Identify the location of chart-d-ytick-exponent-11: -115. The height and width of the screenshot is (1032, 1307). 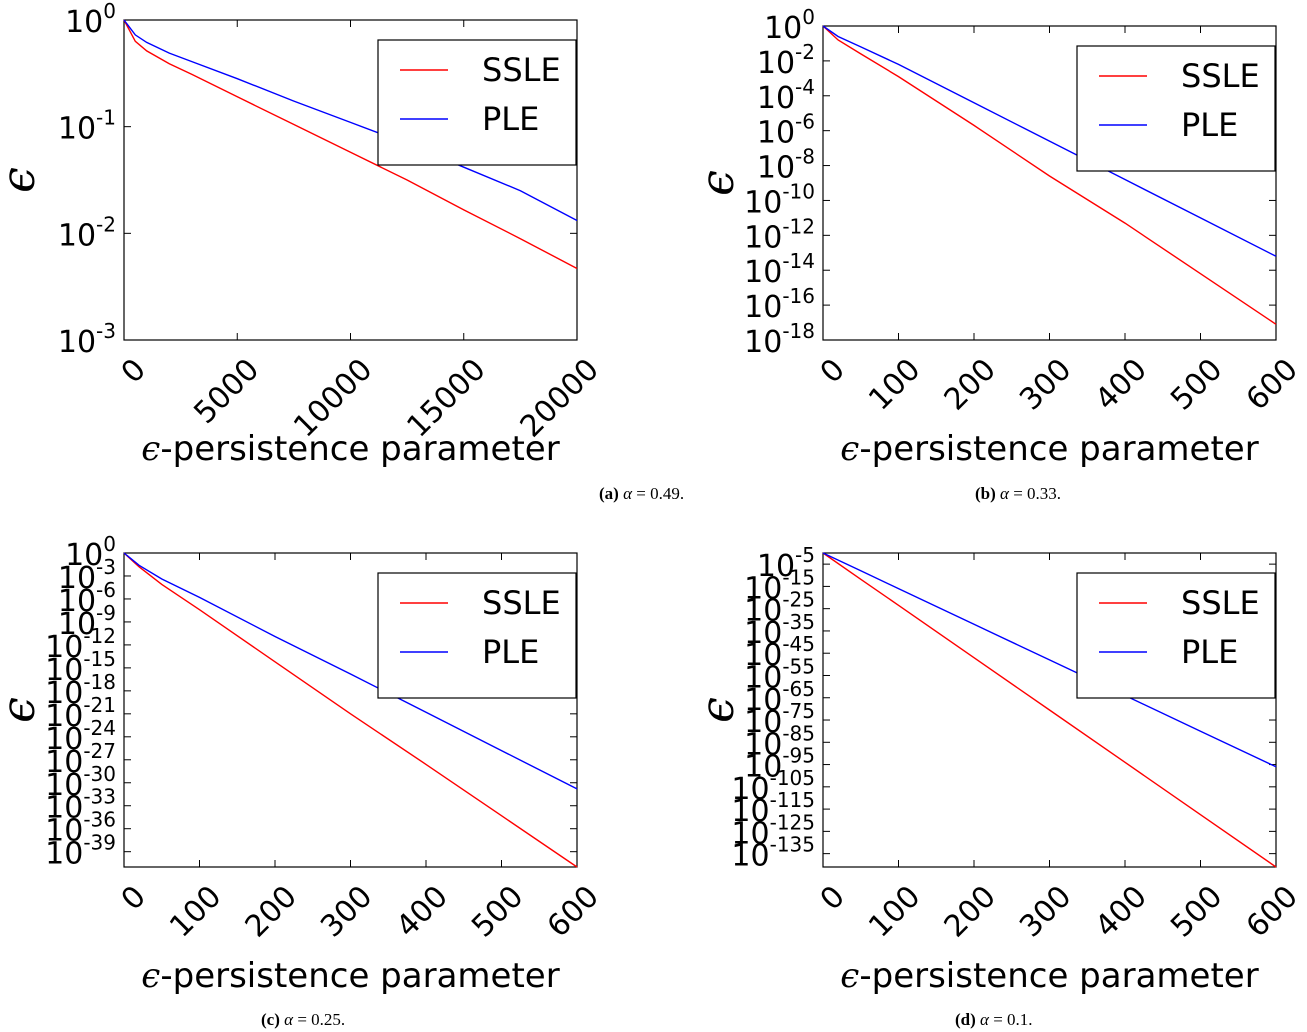
(792, 800).